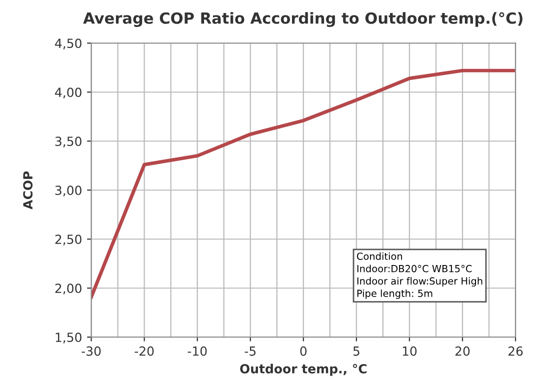 The width and height of the screenshot is (537, 392). Describe the element at coordinates (419, 275) in the screenshot. I see `annotation: Condition Indoor:DB20°C WB15°C Indoor air flow:Super High Pipe length: 5m` at that location.